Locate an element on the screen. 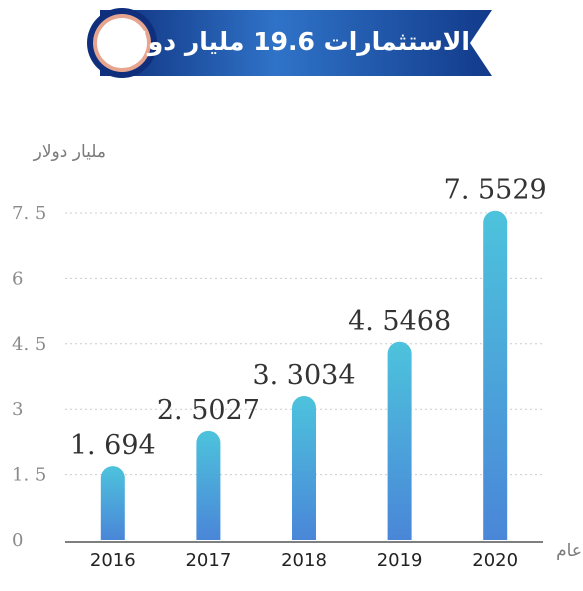  data-label-2018: 3. 3034 is located at coordinates (303, 375).